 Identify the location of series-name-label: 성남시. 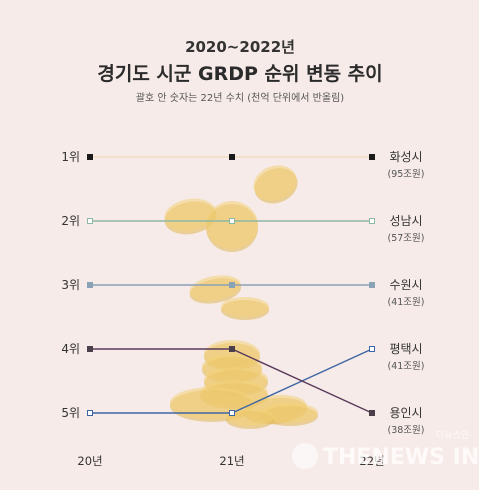
(405, 221).